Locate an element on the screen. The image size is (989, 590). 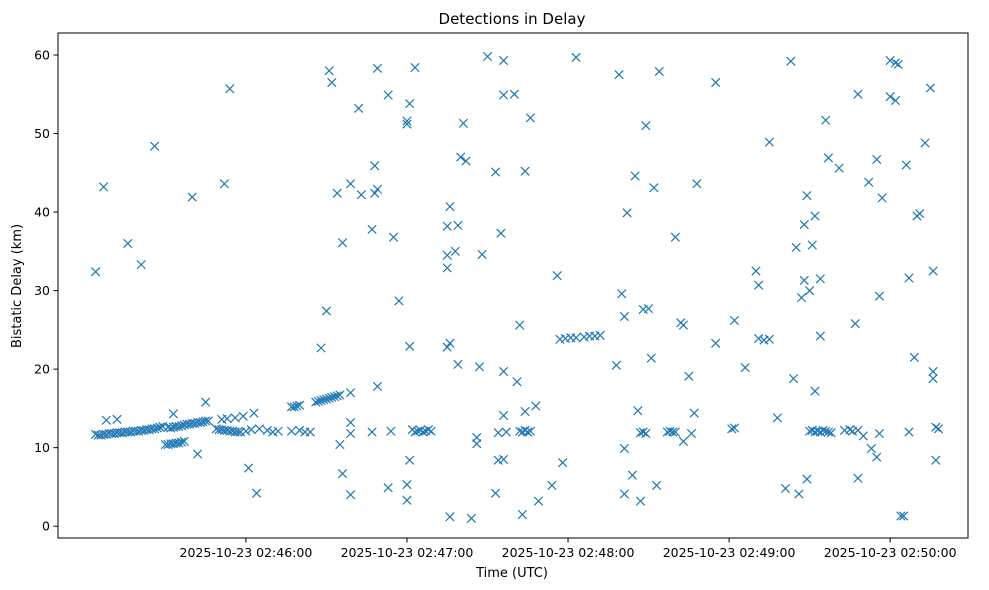
y-axis-ticks: 0 10 20 30 40 50 60 is located at coordinates (46, 290).